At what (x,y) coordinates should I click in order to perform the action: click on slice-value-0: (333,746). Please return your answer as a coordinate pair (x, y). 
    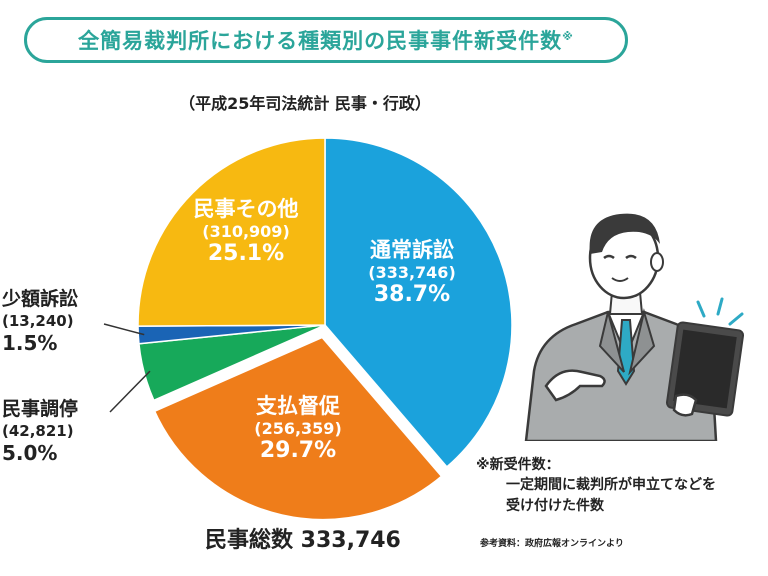
    Looking at the image, I should click on (412, 273).